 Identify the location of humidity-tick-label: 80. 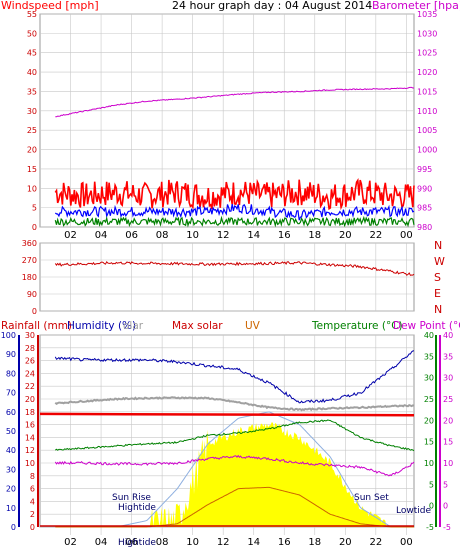
(11, 373).